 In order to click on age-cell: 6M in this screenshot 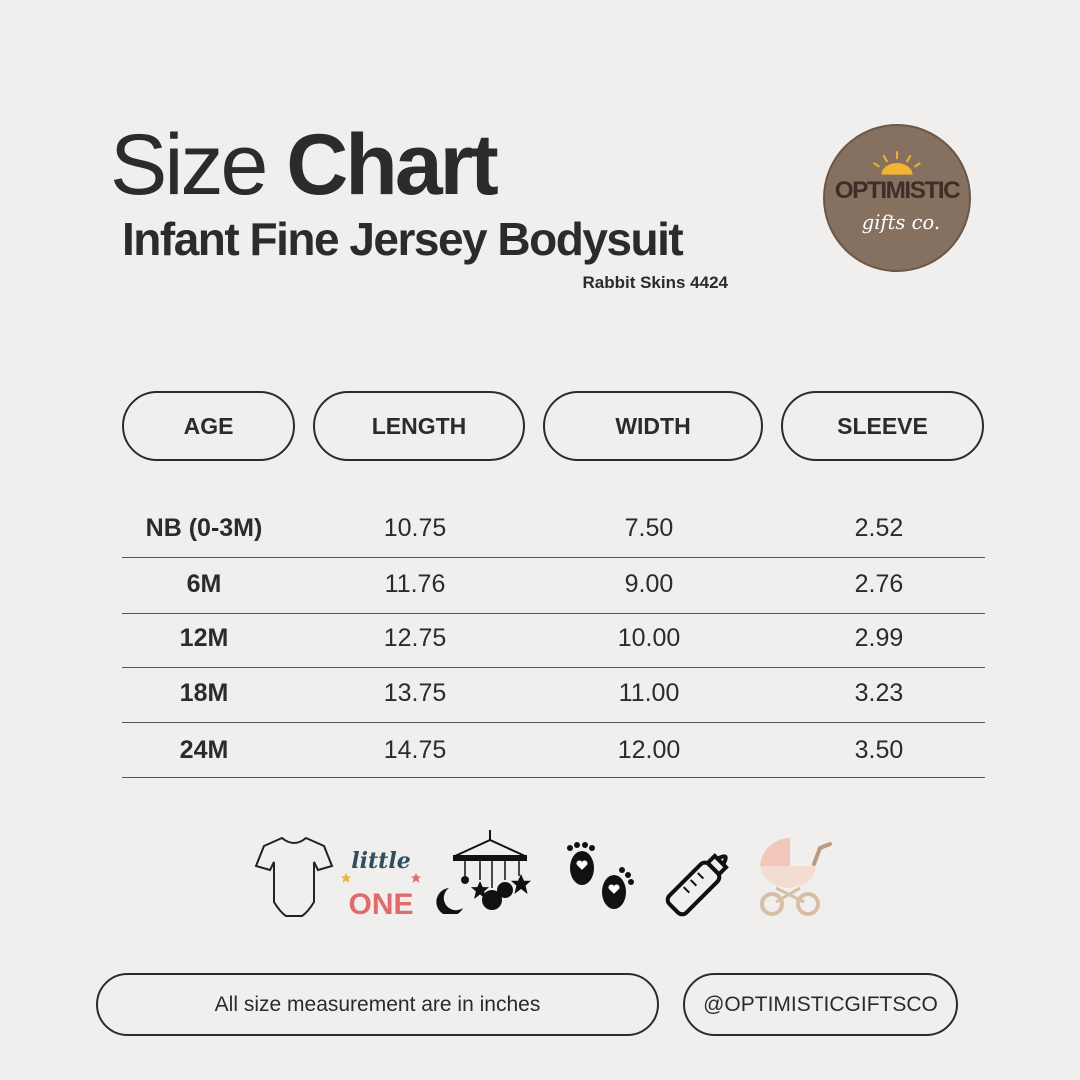, I will do `click(204, 584)`.